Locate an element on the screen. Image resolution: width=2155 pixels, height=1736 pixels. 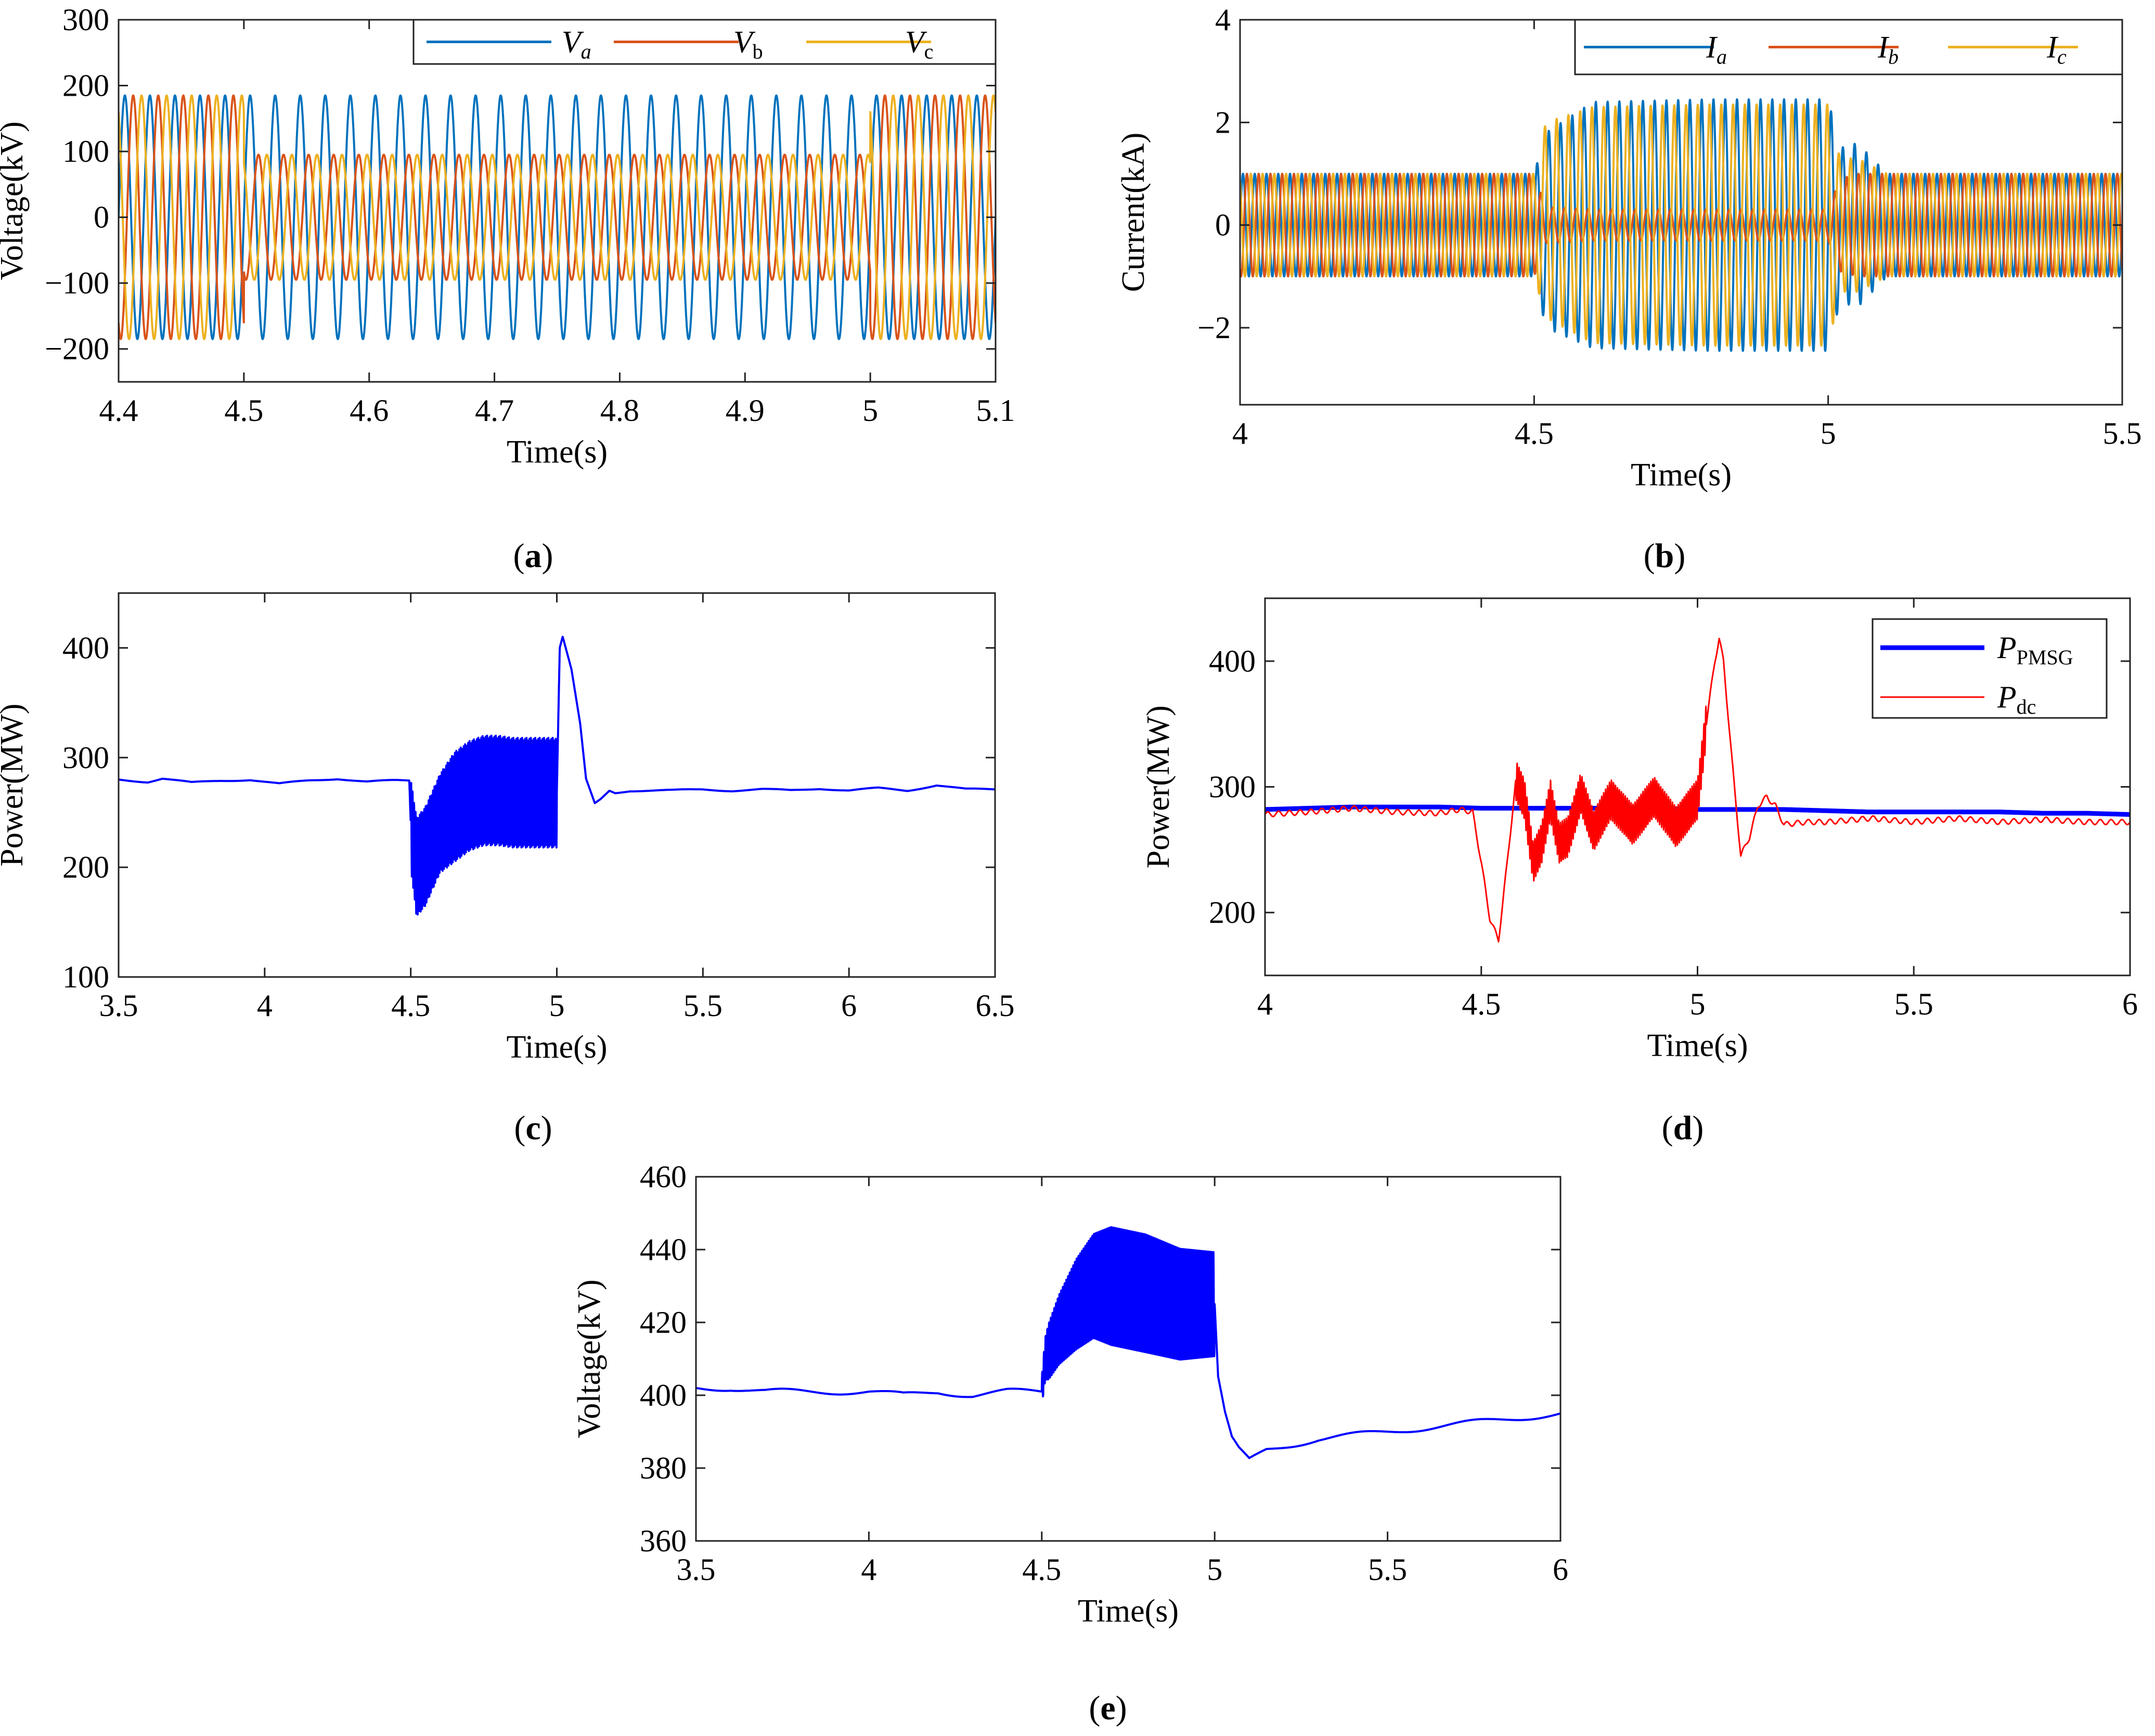
panel-label: (e) is located at coordinates (1108, 1708).